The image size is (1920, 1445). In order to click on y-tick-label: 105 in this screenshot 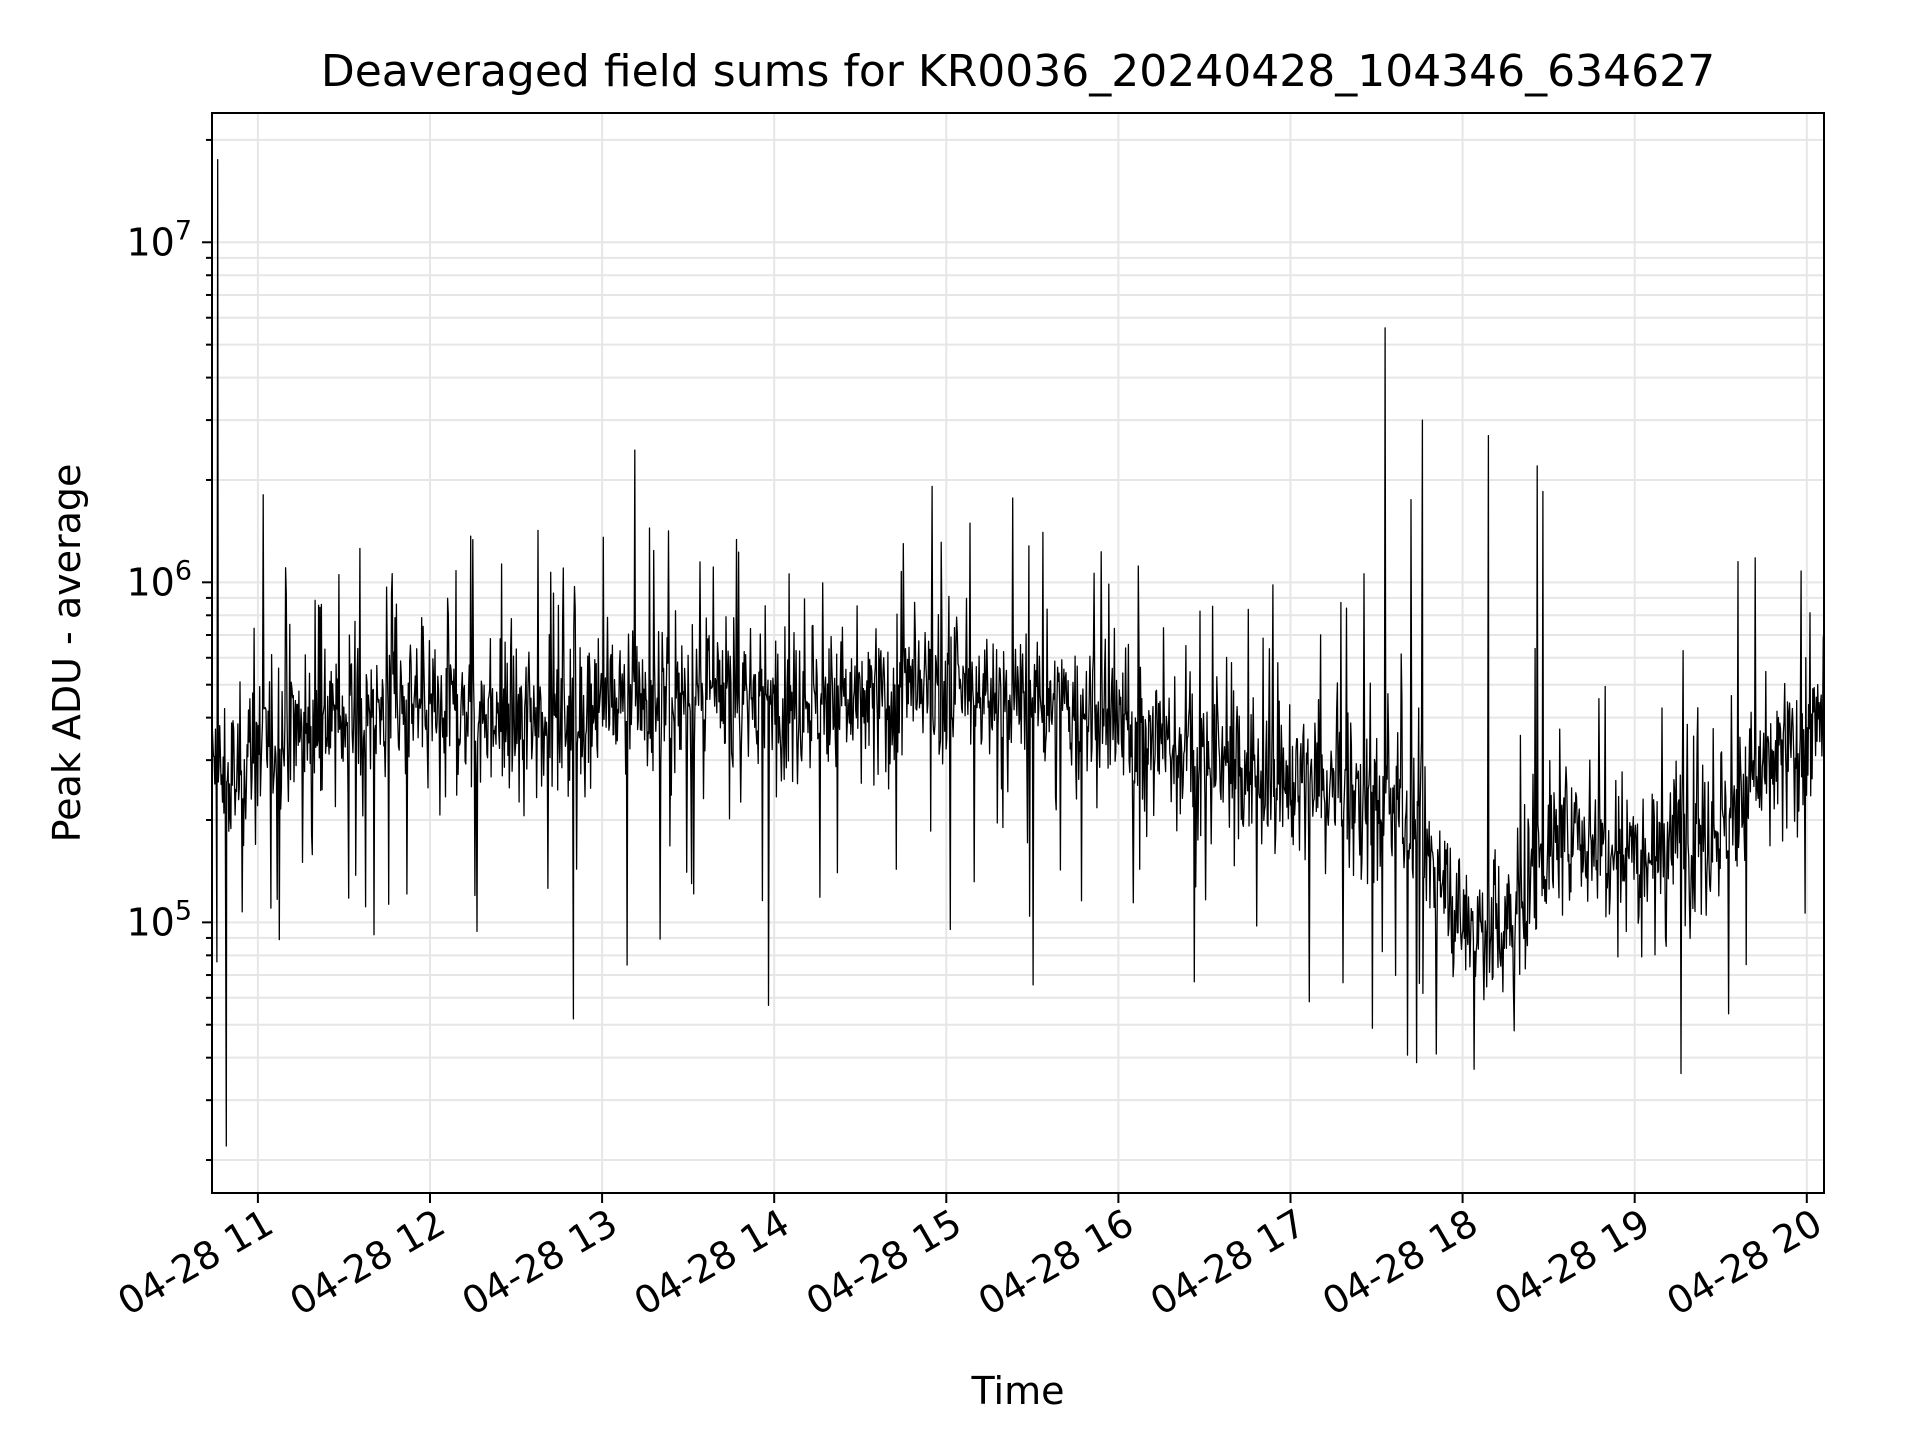, I will do `click(159, 919)`.